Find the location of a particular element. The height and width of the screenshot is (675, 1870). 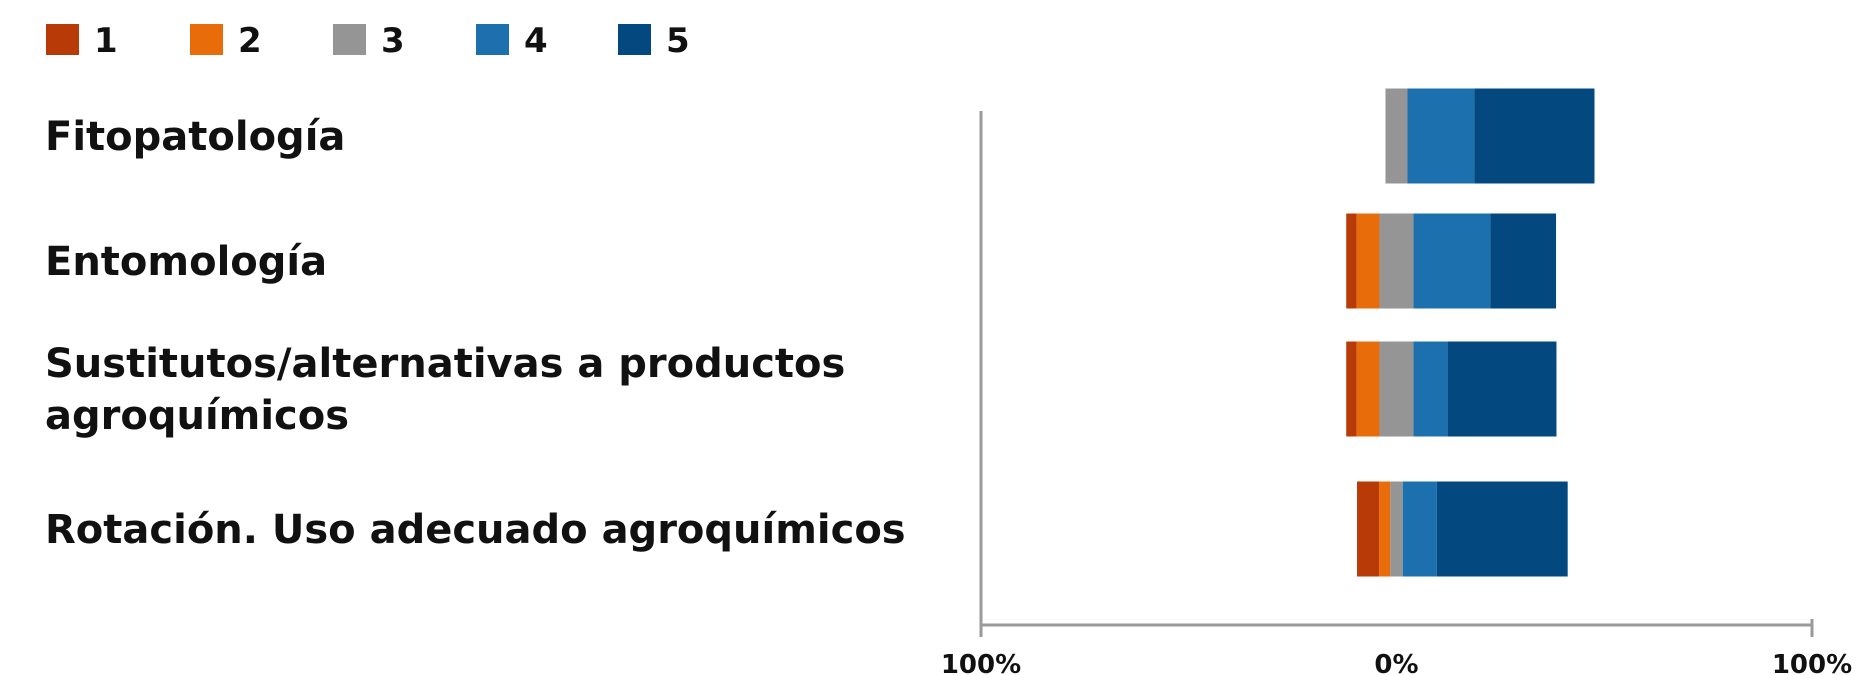

legend-label: 4 is located at coordinates (536, 41).